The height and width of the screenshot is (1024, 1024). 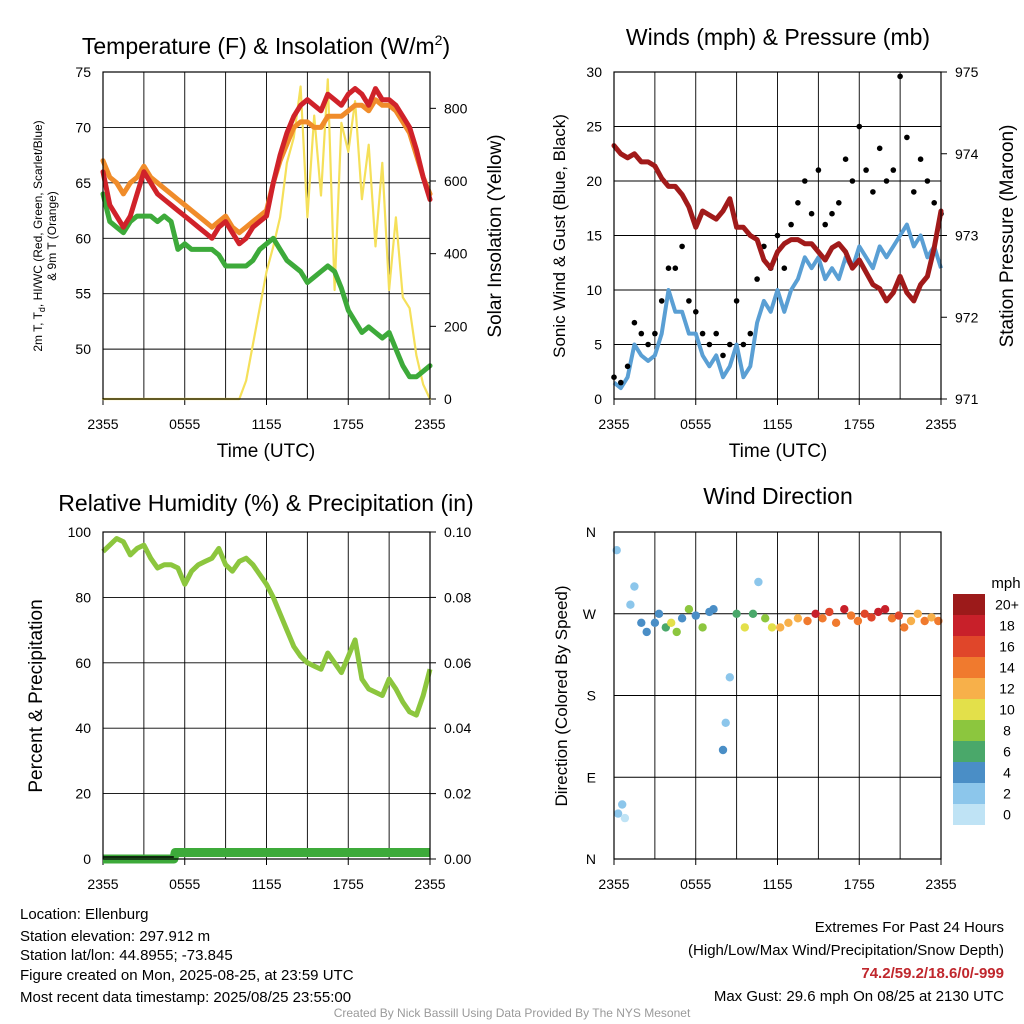 I want to click on x-tick-label: 1155, so click(x=266, y=884).